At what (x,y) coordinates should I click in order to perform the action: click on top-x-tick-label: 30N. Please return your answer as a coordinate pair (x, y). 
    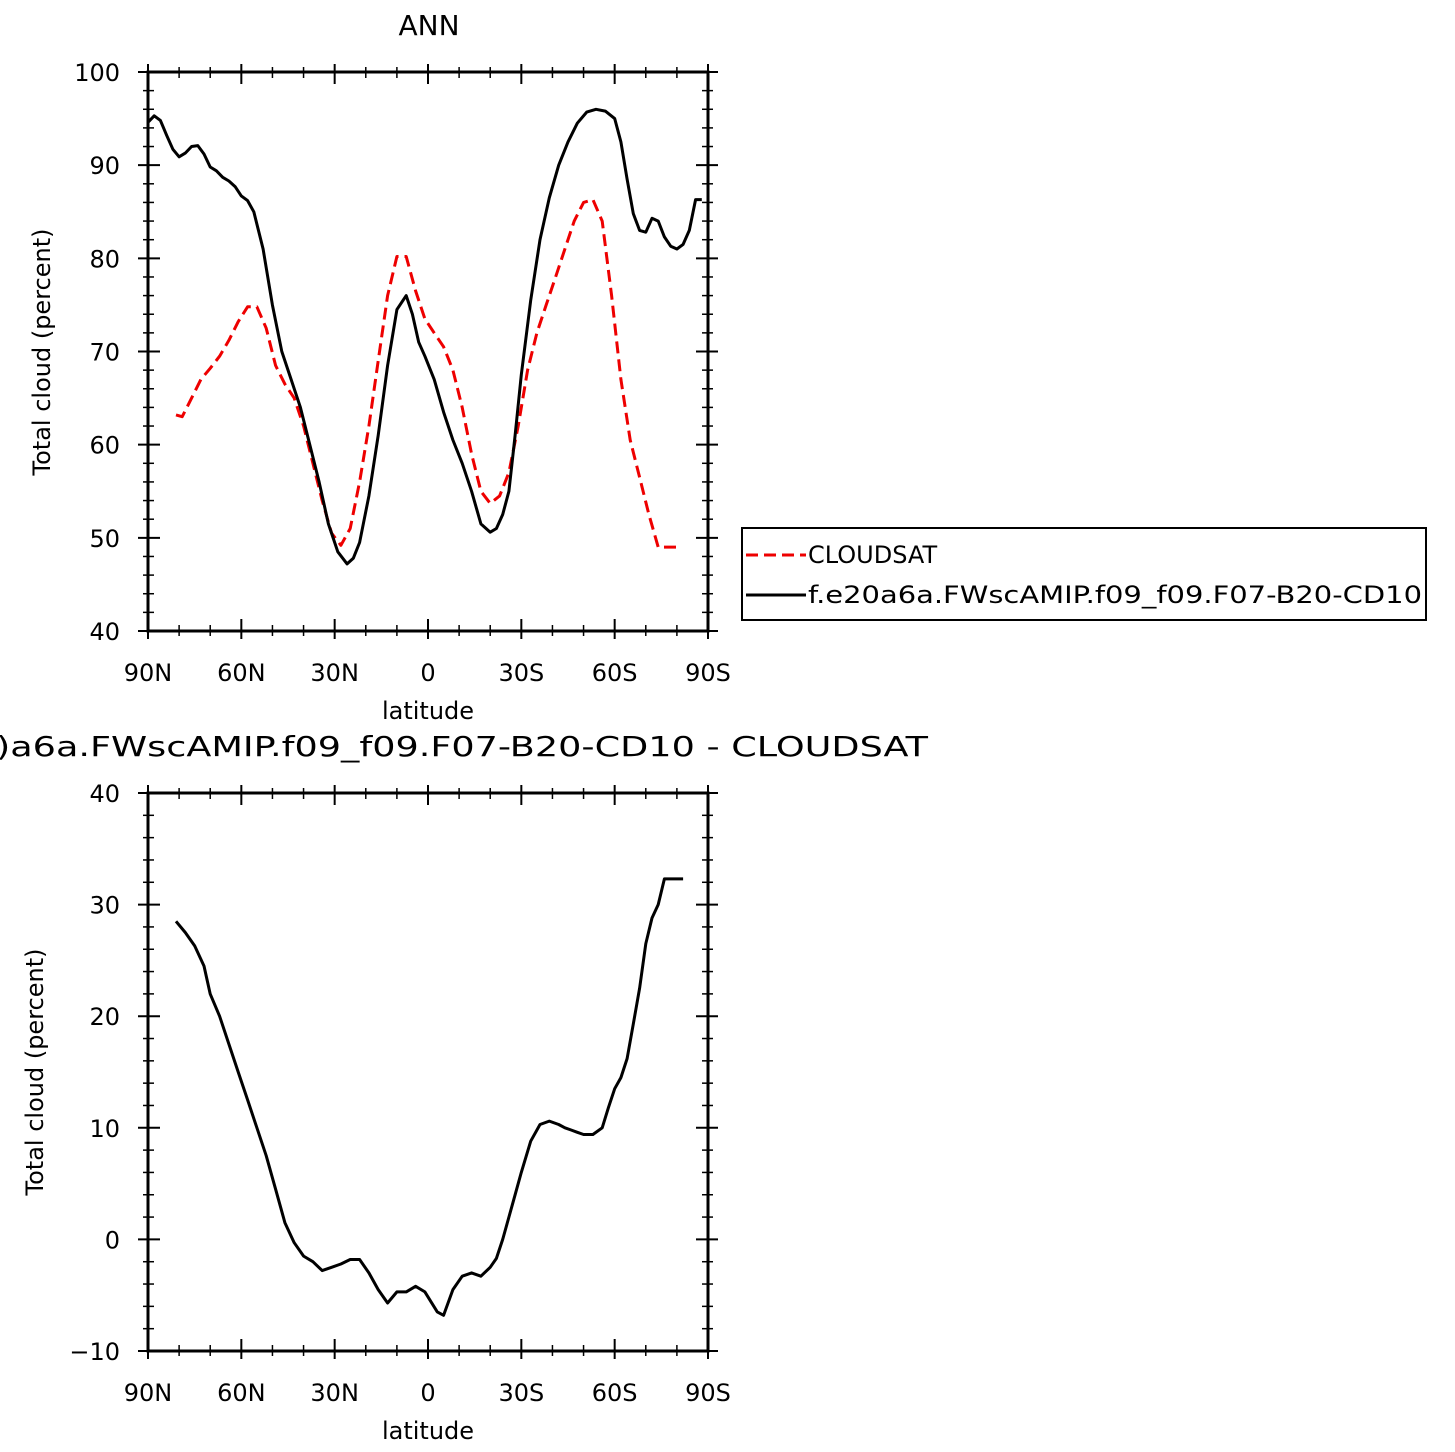
    Looking at the image, I should click on (334, 673).